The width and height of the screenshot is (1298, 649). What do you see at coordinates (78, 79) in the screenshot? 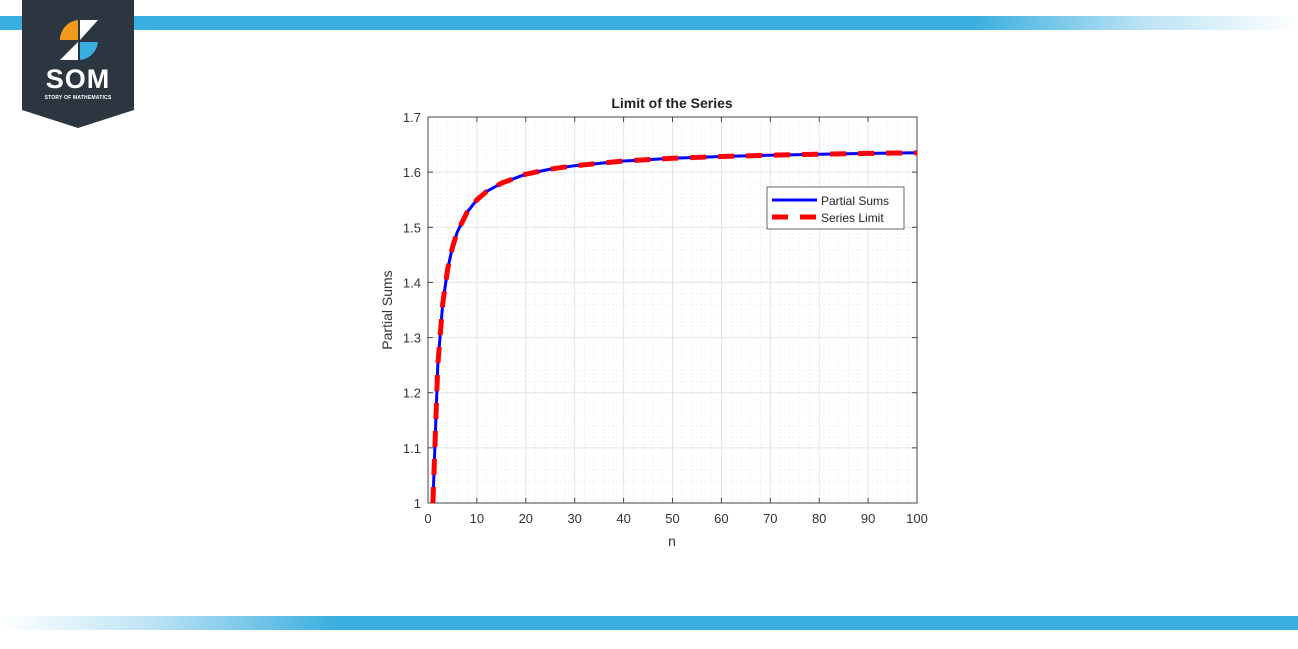
I see `logo-wordmark: SOM` at bounding box center [78, 79].